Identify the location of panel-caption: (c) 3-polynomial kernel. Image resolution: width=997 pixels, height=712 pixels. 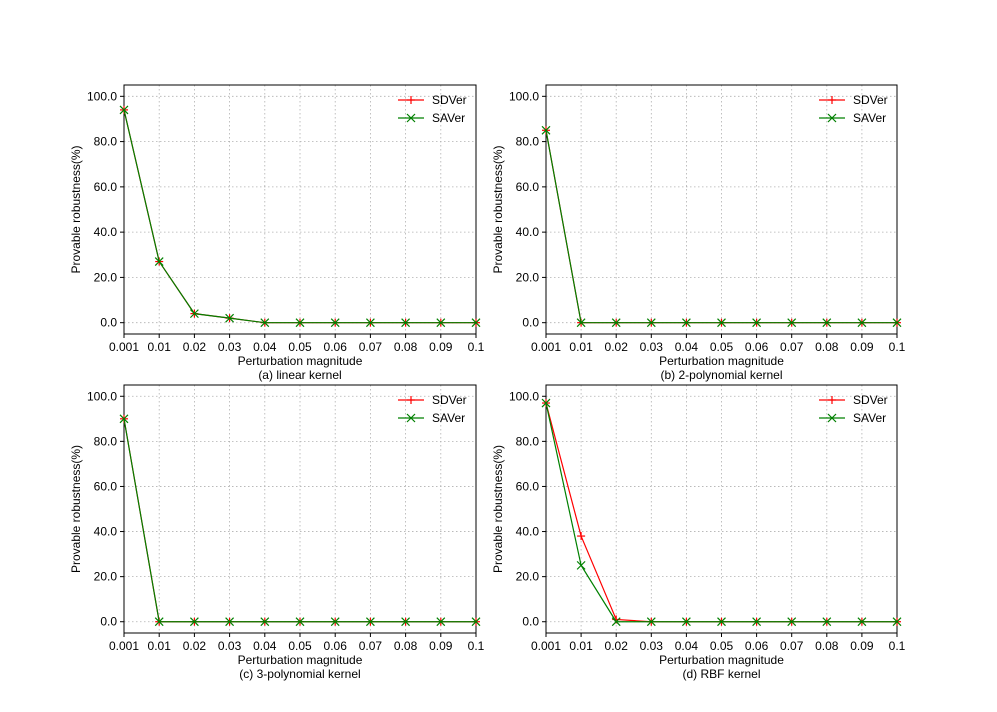
(299, 674).